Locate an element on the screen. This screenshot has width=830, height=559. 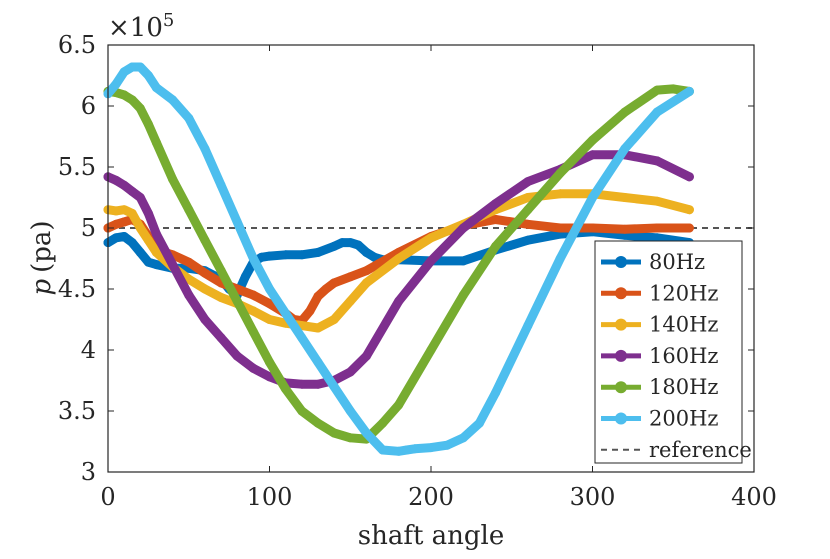
legend-label: reference is located at coordinates (700, 450).